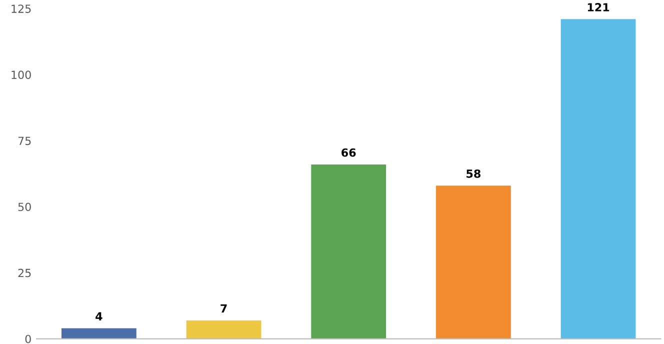 The image size is (664, 344). Describe the element at coordinates (28, 339) in the screenshot. I see `y-tick-label: 0` at that location.